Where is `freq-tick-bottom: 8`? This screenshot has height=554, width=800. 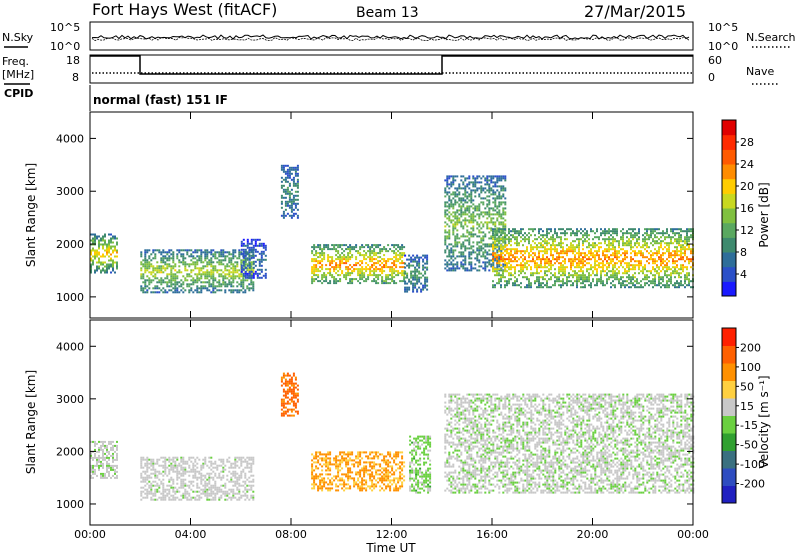
freq-tick-bottom: 8 is located at coordinates (75, 77).